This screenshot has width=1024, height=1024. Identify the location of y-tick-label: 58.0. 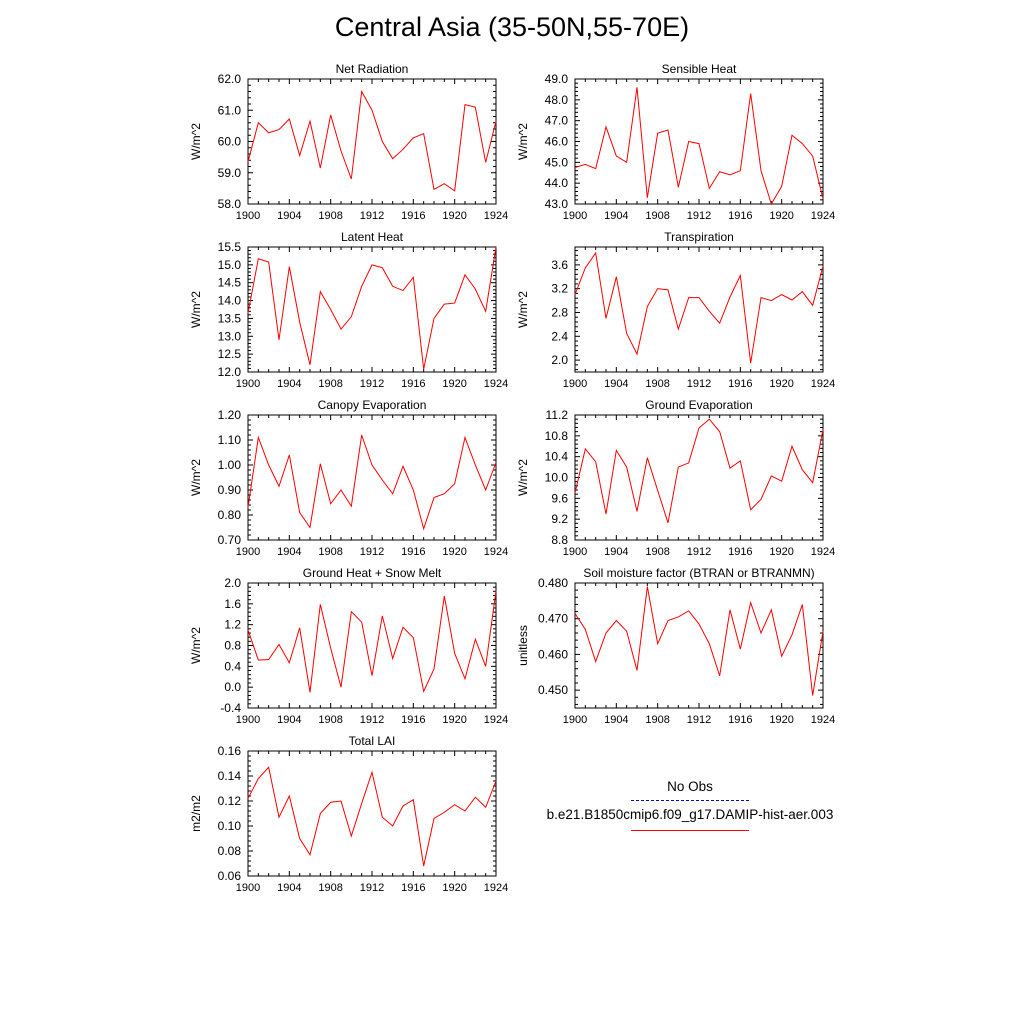
(230, 204).